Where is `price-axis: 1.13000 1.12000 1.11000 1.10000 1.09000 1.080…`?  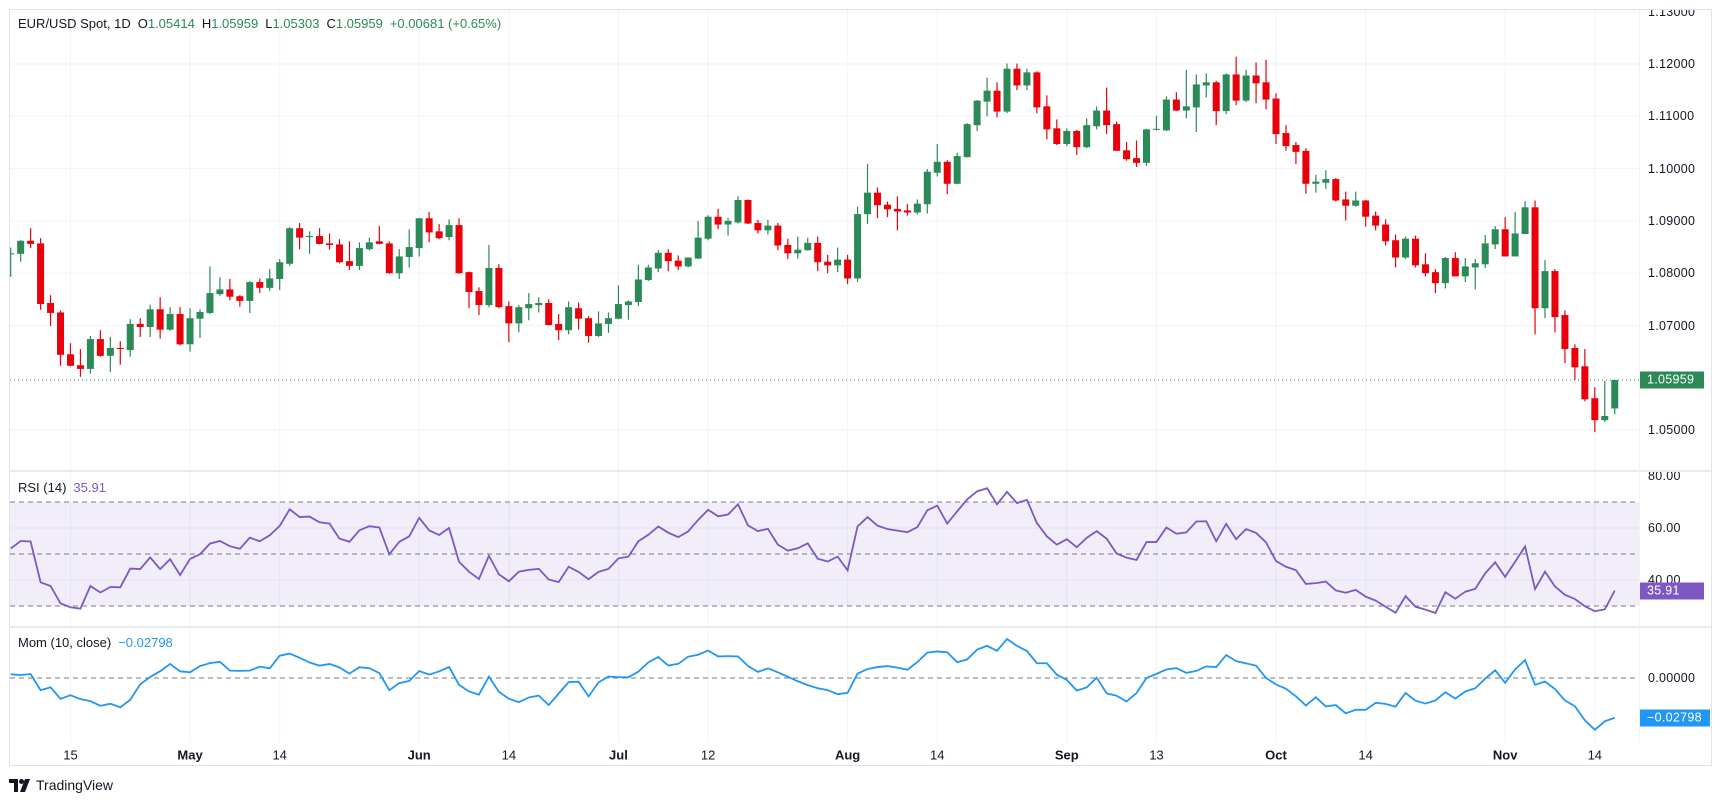 price-axis: 1.13000 1.12000 1.11000 1.10000 1.09000 1.080… is located at coordinates (1676, 240).